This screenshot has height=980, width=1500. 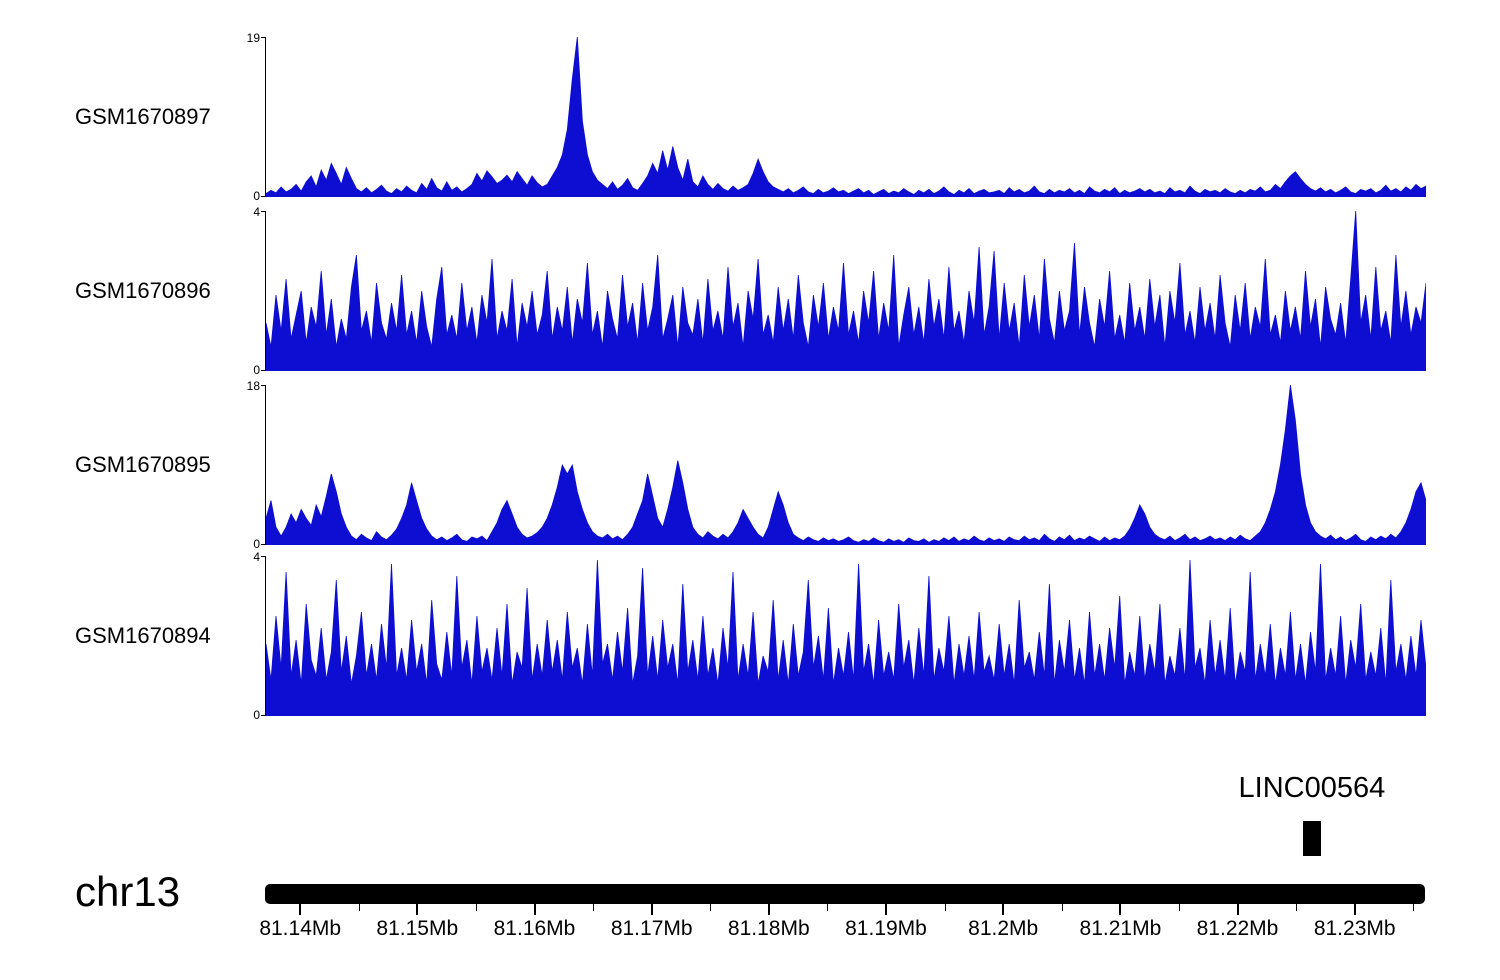 I want to click on track-ymax-label: 18, so click(x=253, y=386).